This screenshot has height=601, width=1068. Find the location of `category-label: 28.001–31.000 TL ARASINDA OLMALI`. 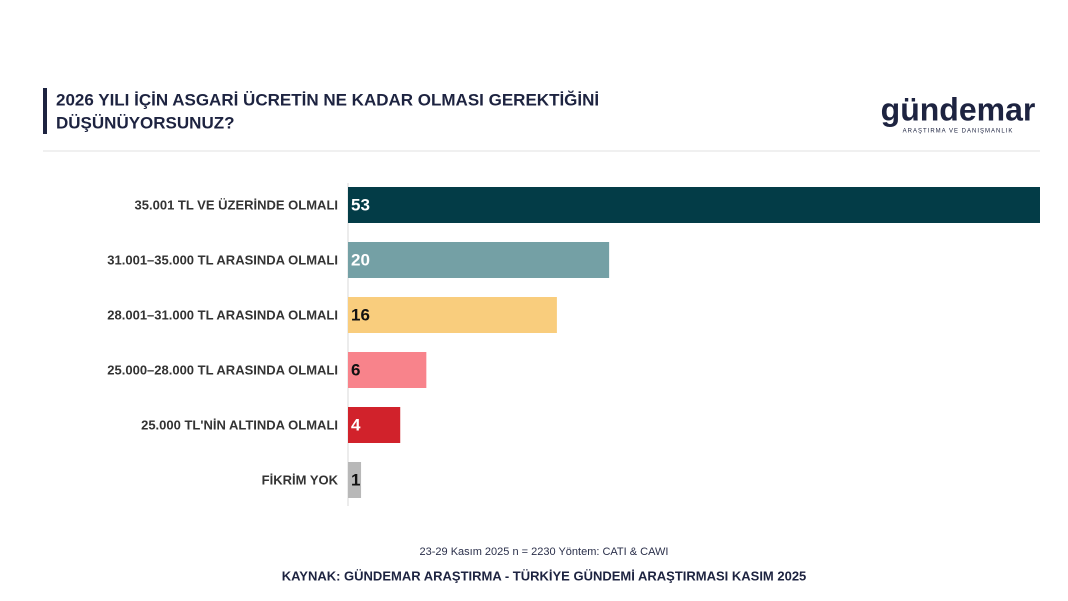

category-label: 28.001–31.000 TL ARASINDA OLMALI is located at coordinates (222, 314).